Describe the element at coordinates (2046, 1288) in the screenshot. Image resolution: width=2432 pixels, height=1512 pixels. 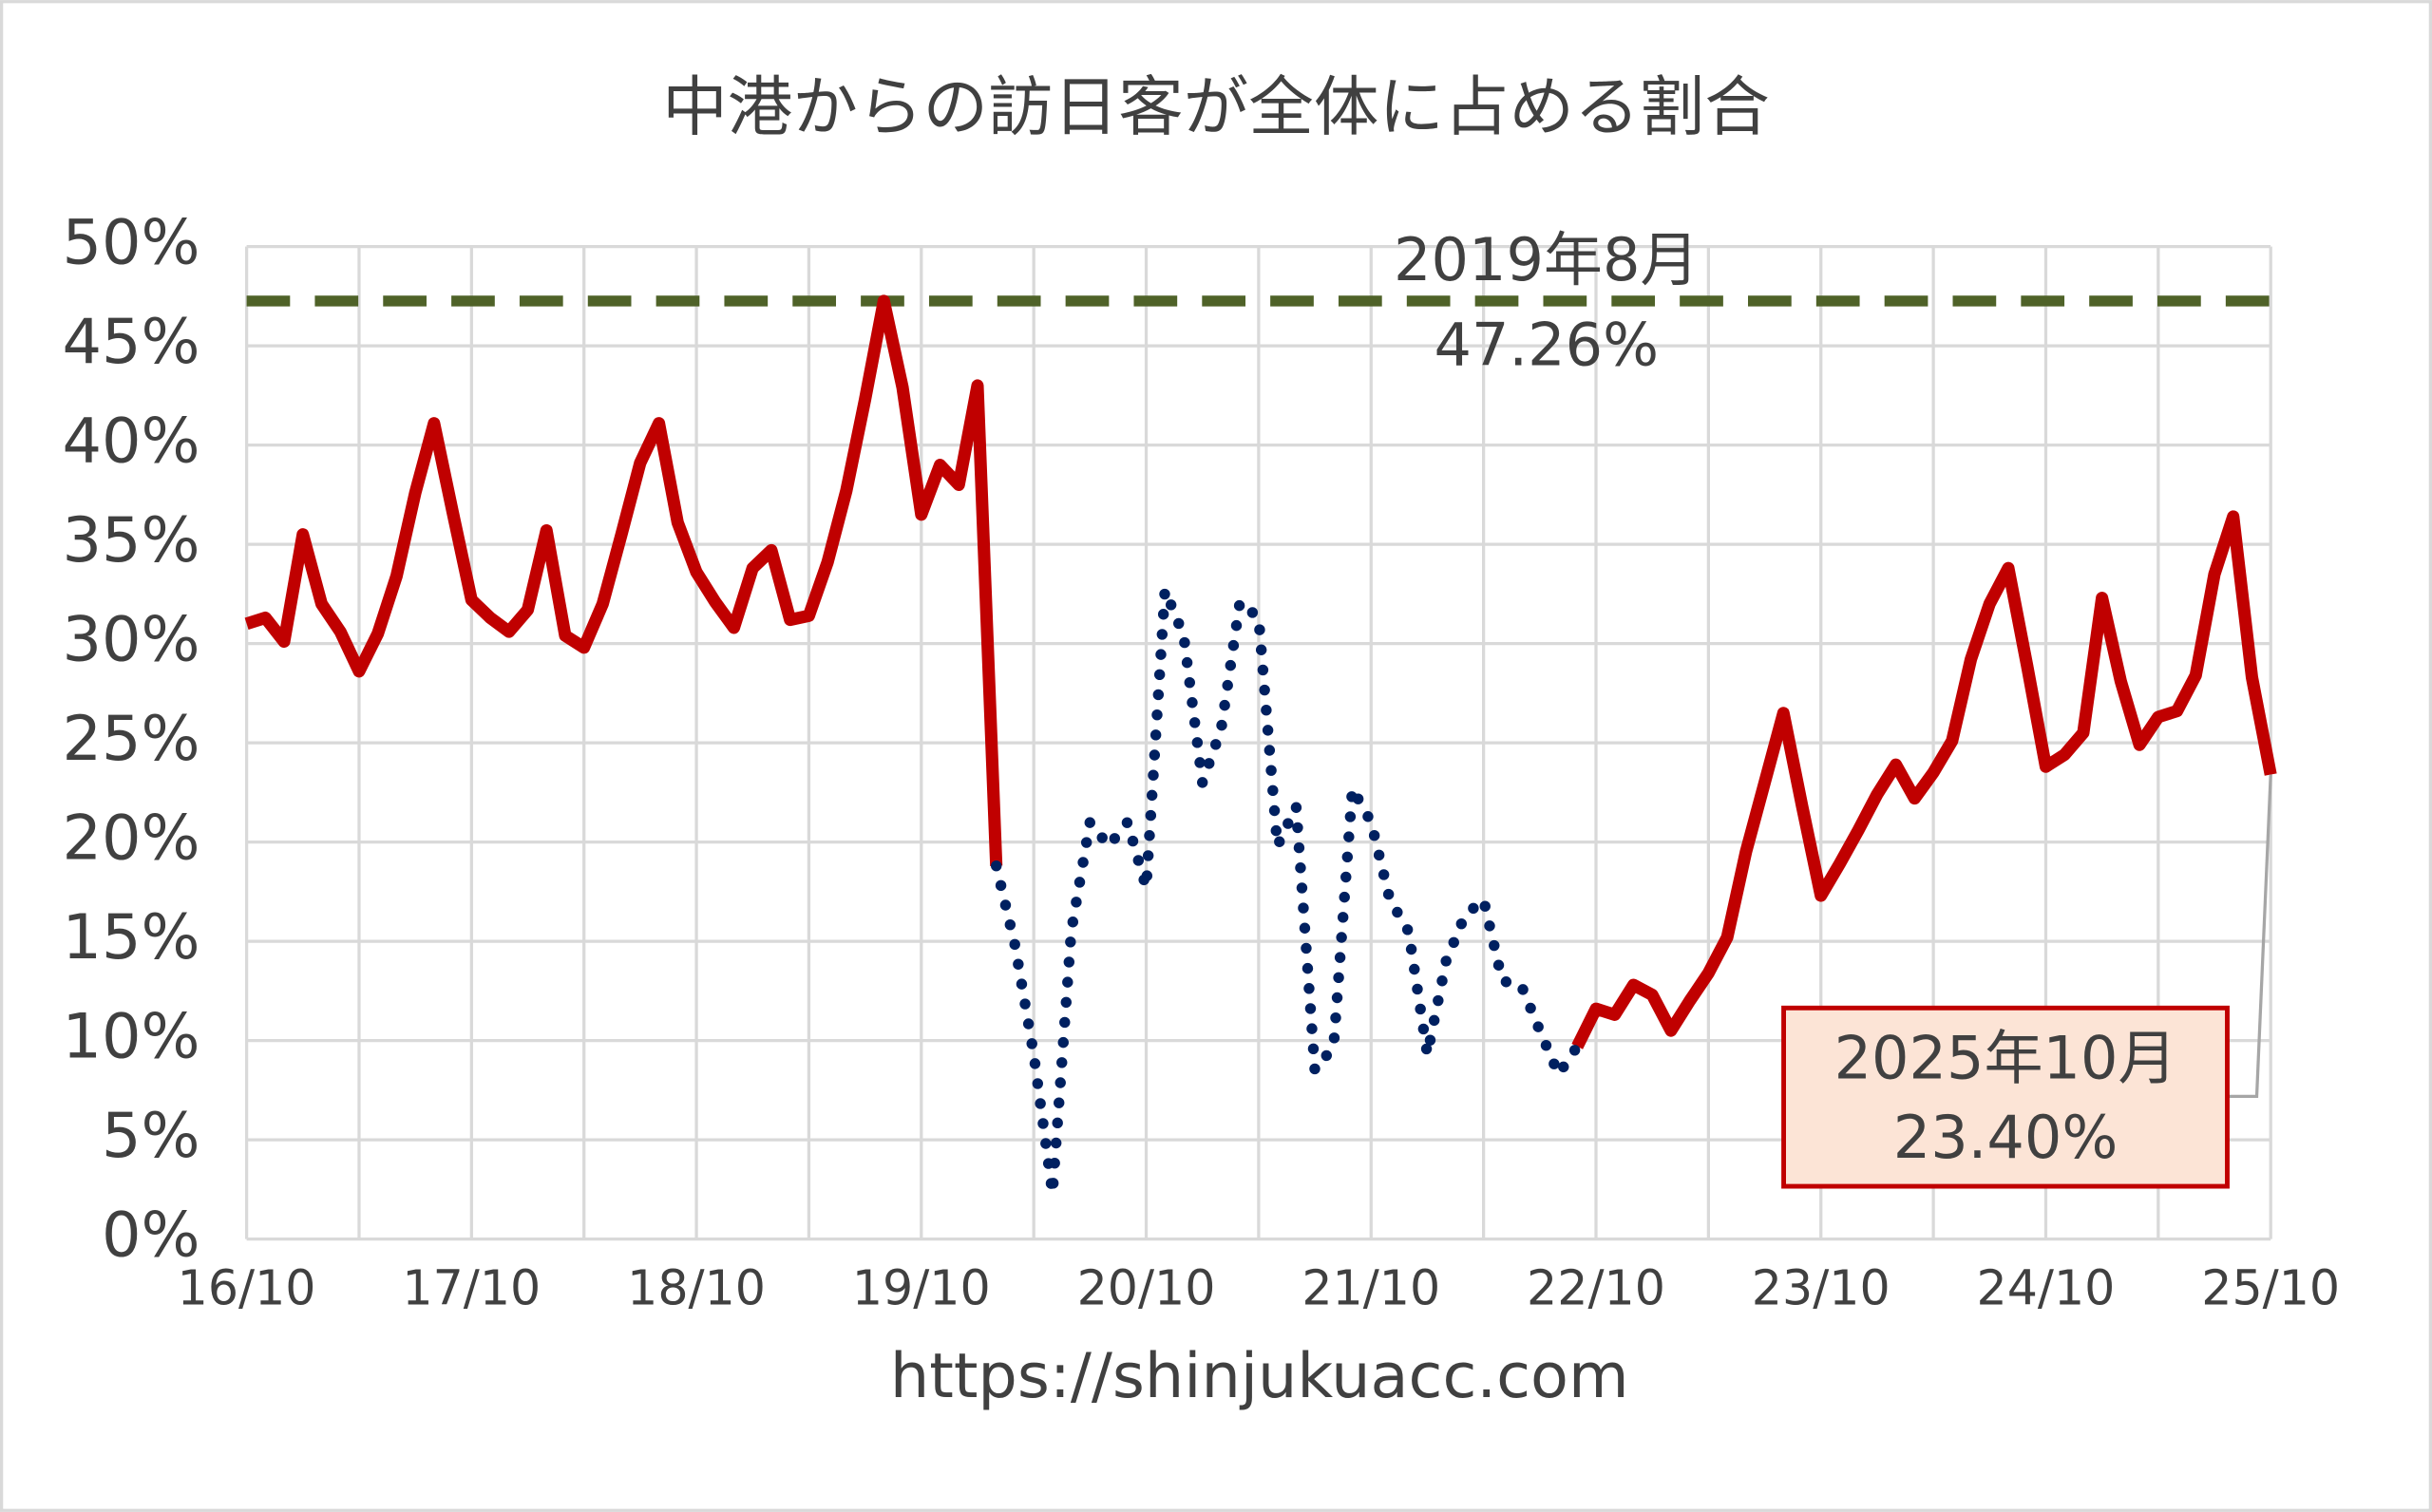
I see `x-tick-label: 24/10` at that location.